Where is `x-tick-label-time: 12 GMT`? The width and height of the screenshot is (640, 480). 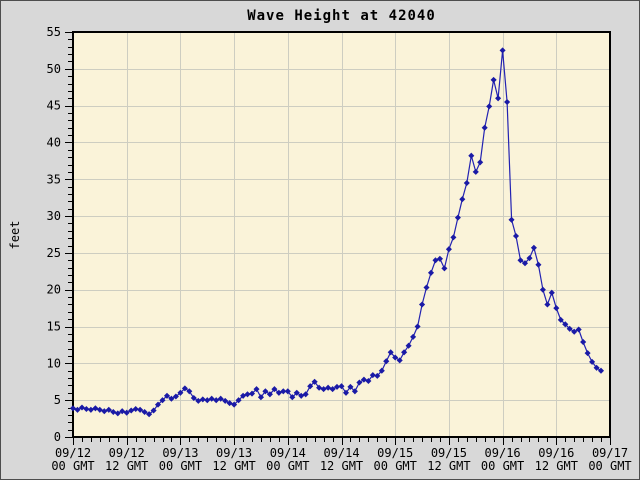 x-tick-label-time: 12 GMT is located at coordinates (233, 466).